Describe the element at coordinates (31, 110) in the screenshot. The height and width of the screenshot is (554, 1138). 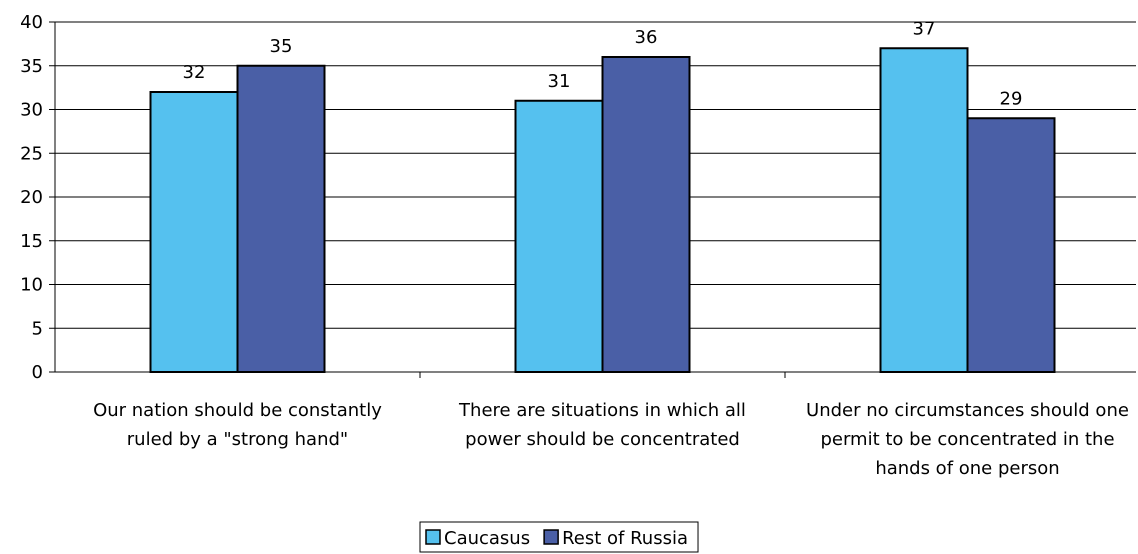
I see `y-tick-label: 30` at that location.